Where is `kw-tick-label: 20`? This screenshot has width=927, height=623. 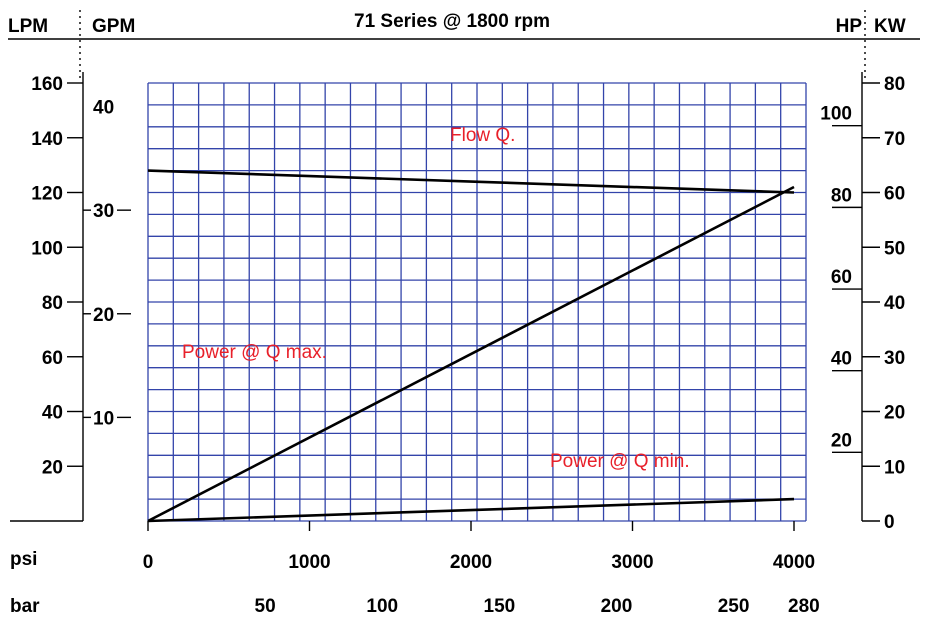
kw-tick-label: 20 is located at coordinates (894, 413).